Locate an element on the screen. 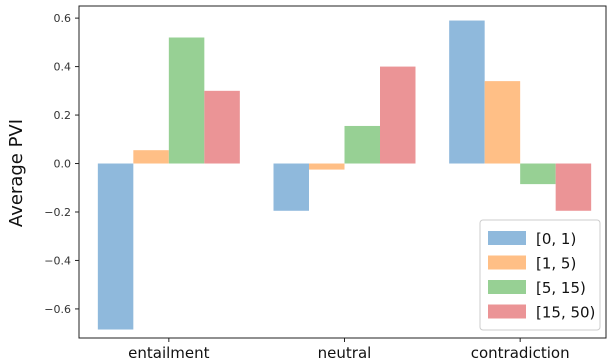 The height and width of the screenshot is (362, 612). x-tick-label: contradiction is located at coordinates (520, 353).